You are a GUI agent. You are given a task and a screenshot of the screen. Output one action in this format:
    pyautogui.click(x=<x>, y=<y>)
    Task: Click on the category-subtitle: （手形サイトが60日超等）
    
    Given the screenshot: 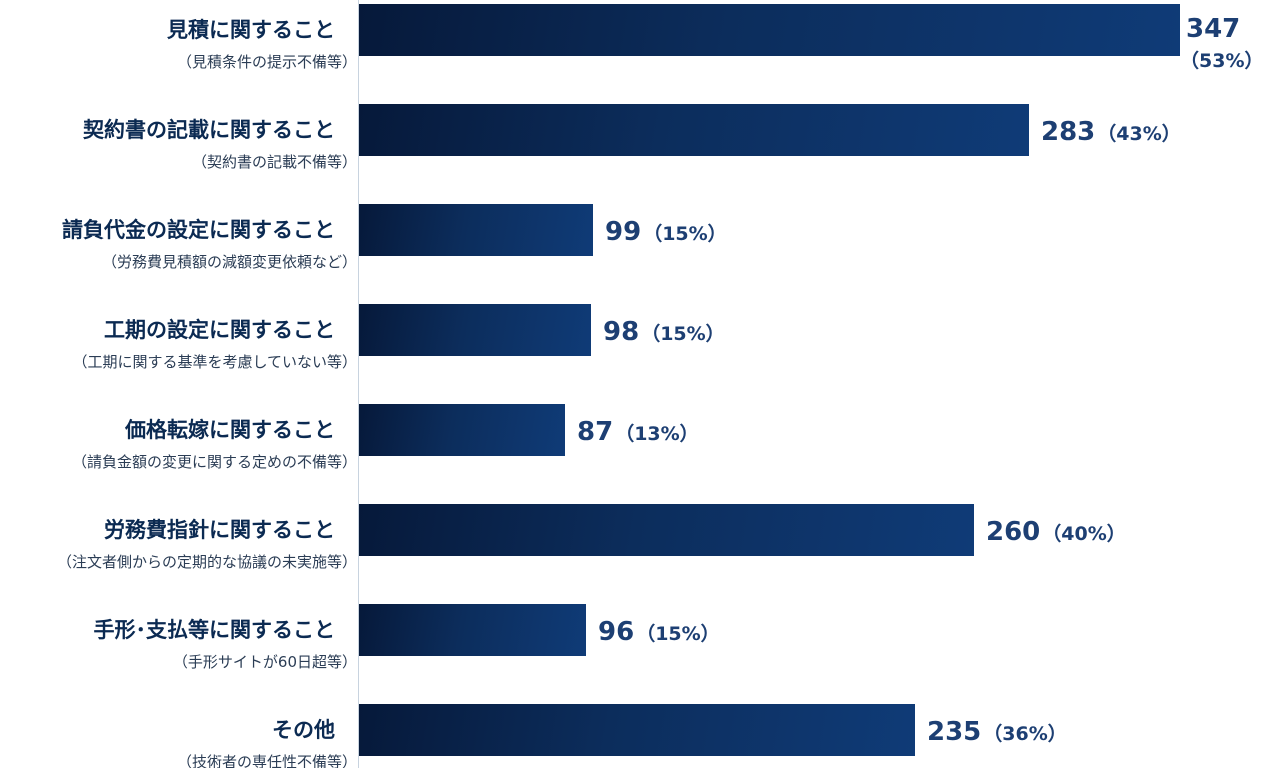 What is the action you would take?
    pyautogui.click(x=264, y=662)
    